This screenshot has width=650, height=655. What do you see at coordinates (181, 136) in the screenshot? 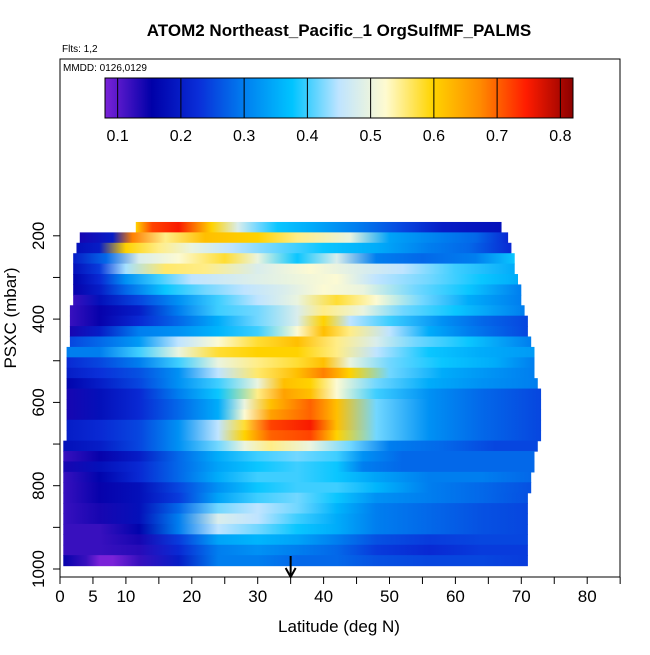
I see `colorbar-tick-label: 0.2` at bounding box center [181, 136].